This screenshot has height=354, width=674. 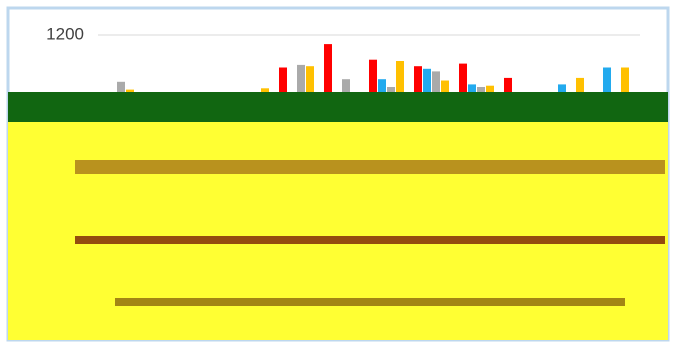 I want to click on overlay-band, so click(x=338, y=107).